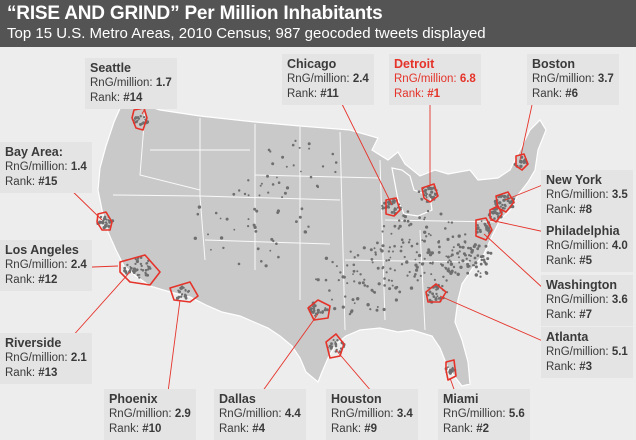  What do you see at coordinates (46, 265) in the screenshot?
I see `label-los-angeles: Los Angeles RnG/million: 2.4 Rank: #12` at bounding box center [46, 265].